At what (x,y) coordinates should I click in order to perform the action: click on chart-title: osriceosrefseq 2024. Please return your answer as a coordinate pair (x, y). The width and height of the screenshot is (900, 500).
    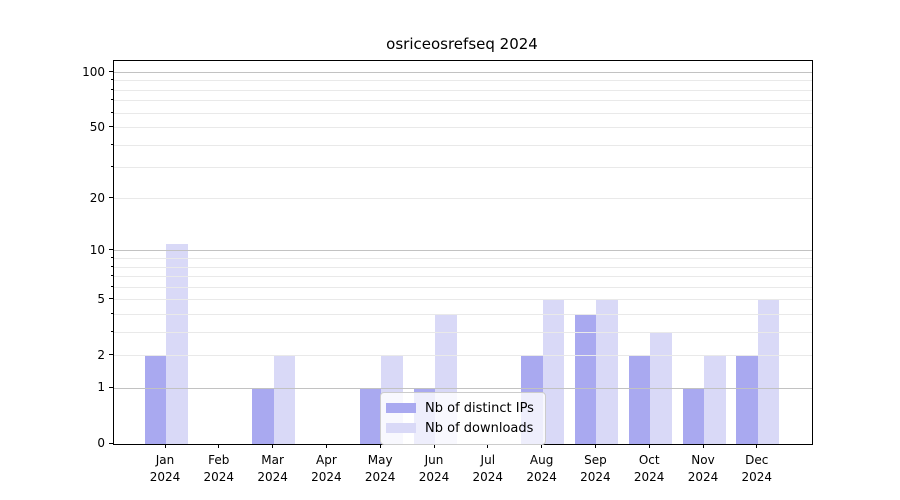
    Looking at the image, I should click on (462, 44).